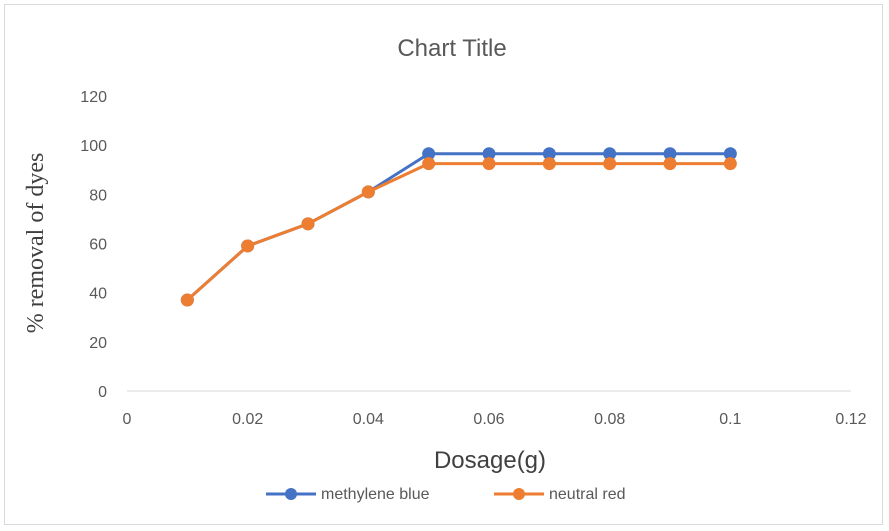 The image size is (889, 531). What do you see at coordinates (127, 419) in the screenshot?
I see `x-tick-label: 0` at bounding box center [127, 419].